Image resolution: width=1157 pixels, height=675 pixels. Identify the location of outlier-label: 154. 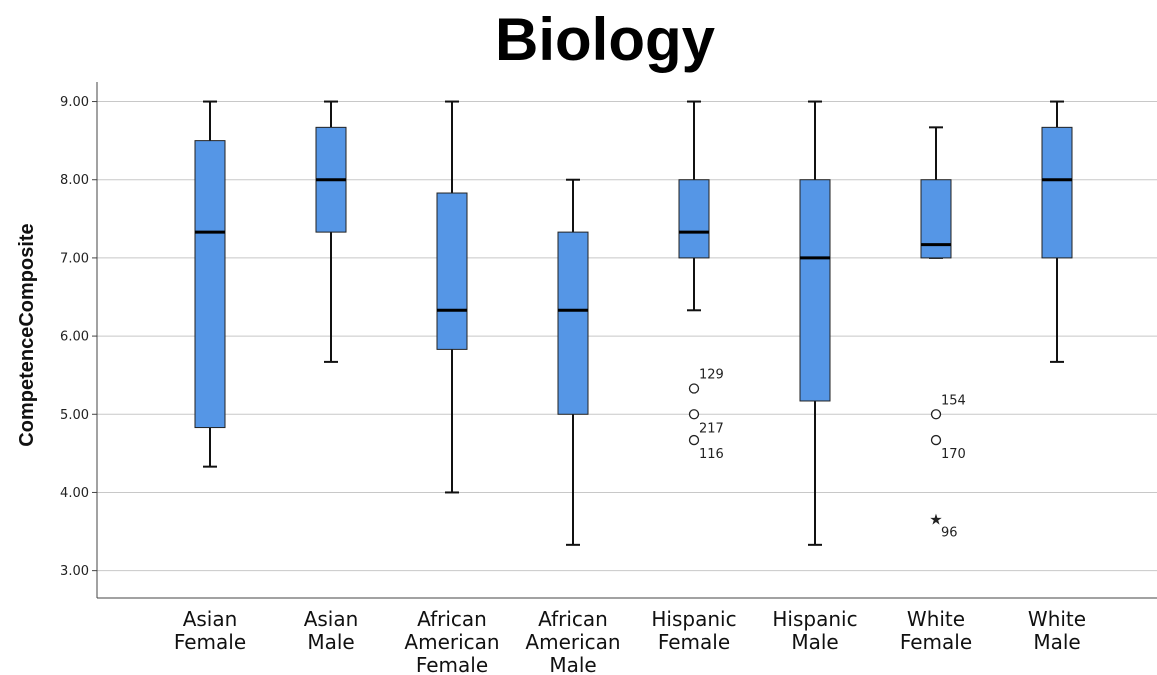
(953, 400).